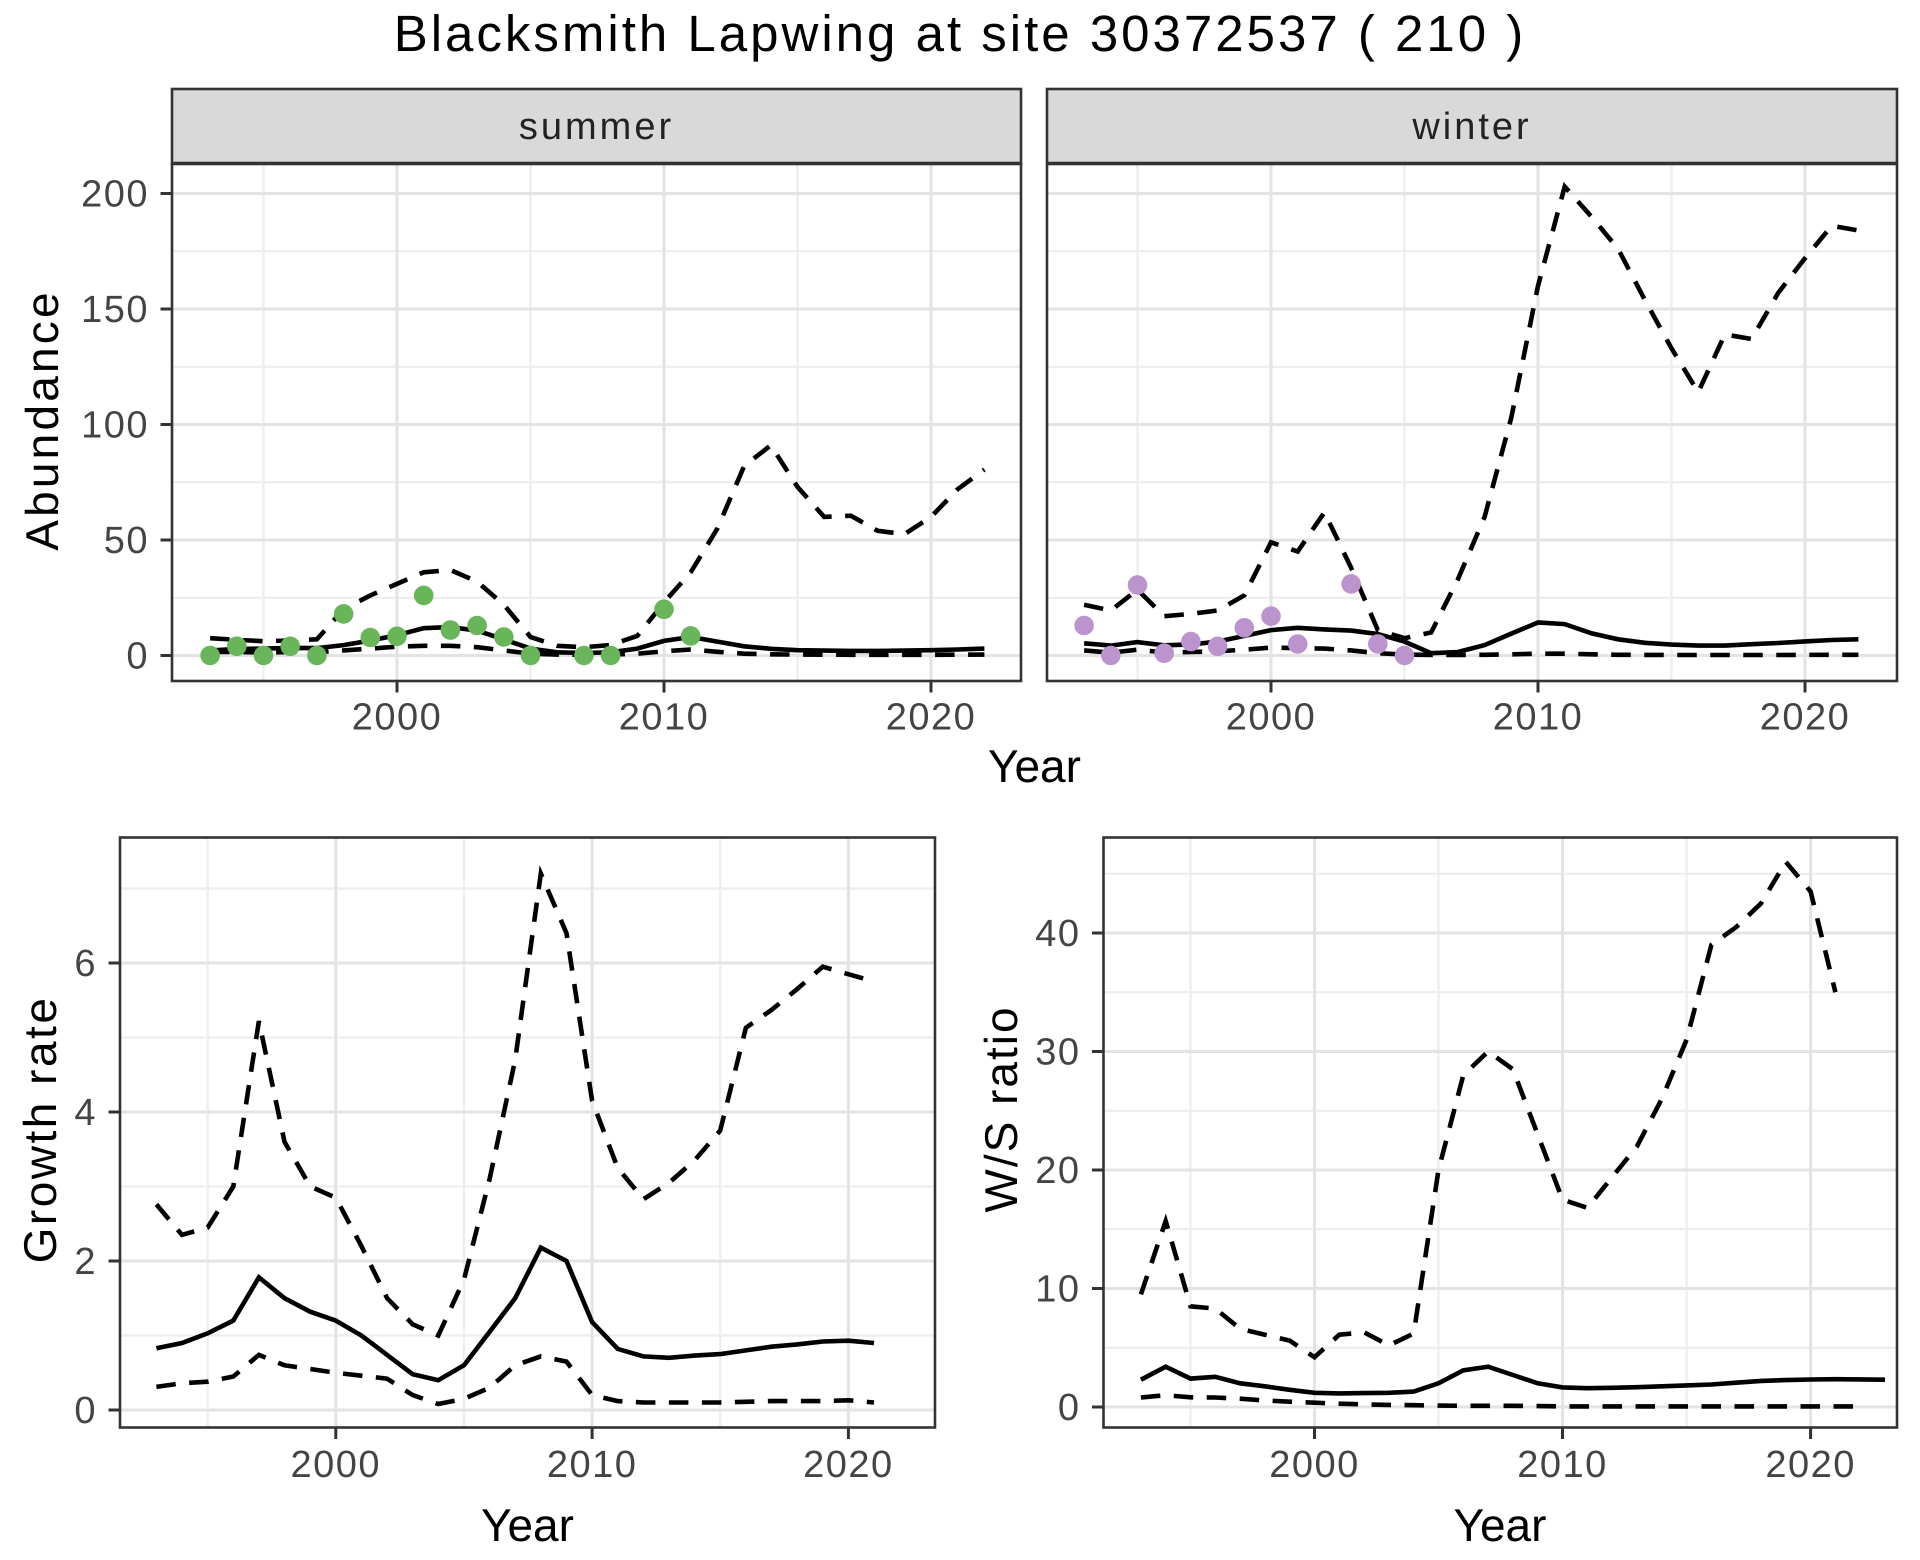 This screenshot has width=1920, height=1560. Describe the element at coordinates (1001, 1108) in the screenshot. I see `svg-text: W/S ratio` at that location.